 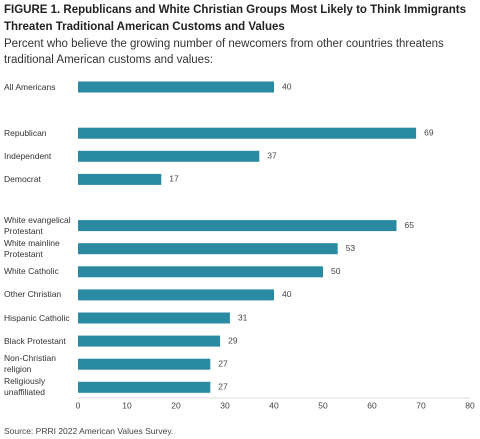 What do you see at coordinates (323, 405) in the screenshot?
I see `x-tick-label: 50` at bounding box center [323, 405].